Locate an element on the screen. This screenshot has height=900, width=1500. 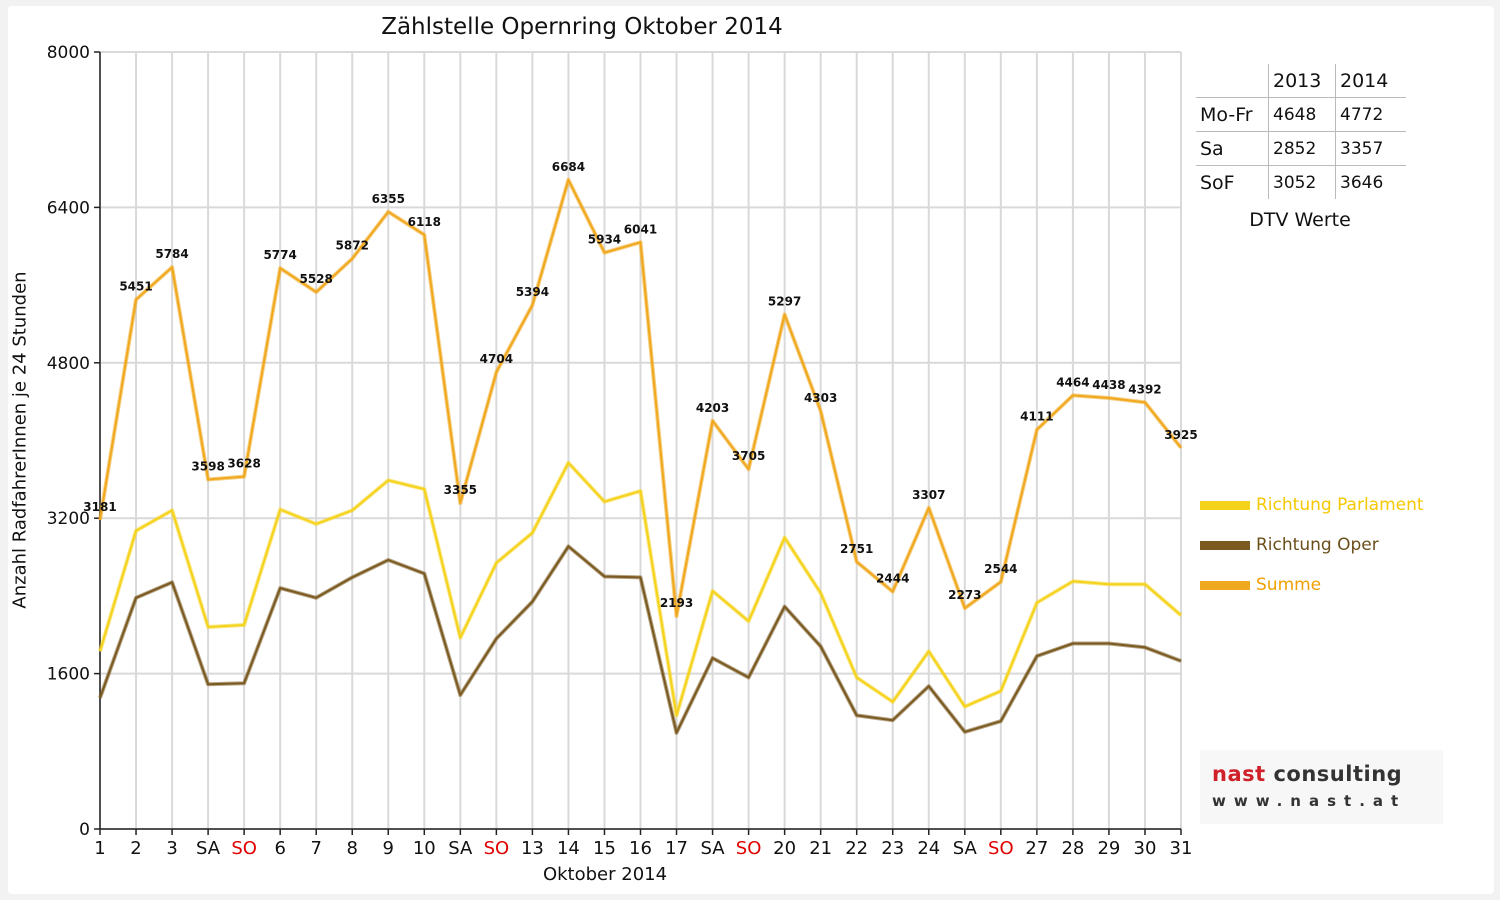
dtv-value: 3052 is located at coordinates (1302, 182).